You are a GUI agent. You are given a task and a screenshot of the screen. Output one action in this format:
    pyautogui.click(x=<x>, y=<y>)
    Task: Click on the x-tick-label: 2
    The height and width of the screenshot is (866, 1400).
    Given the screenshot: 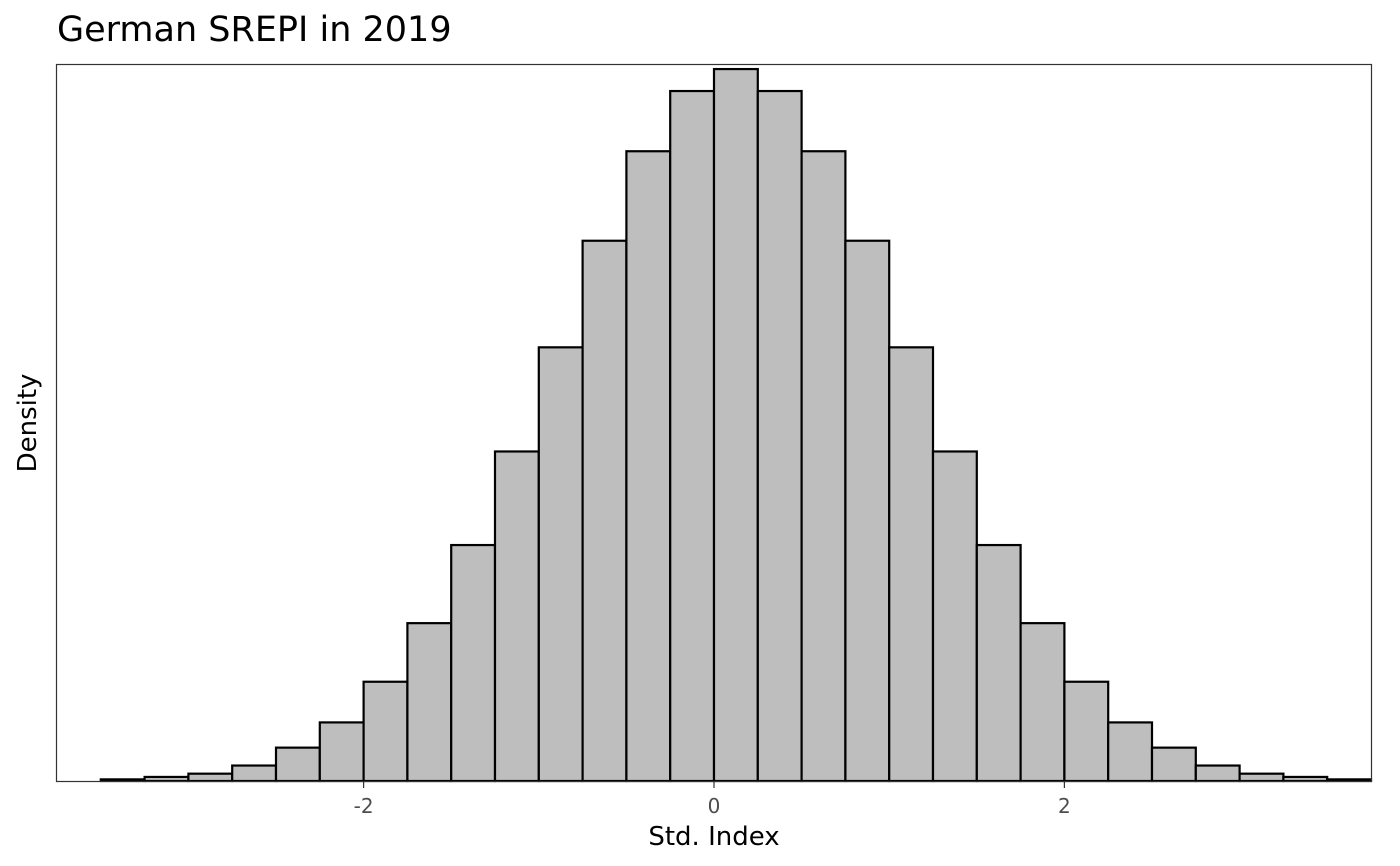 What is the action you would take?
    pyautogui.click(x=1064, y=806)
    